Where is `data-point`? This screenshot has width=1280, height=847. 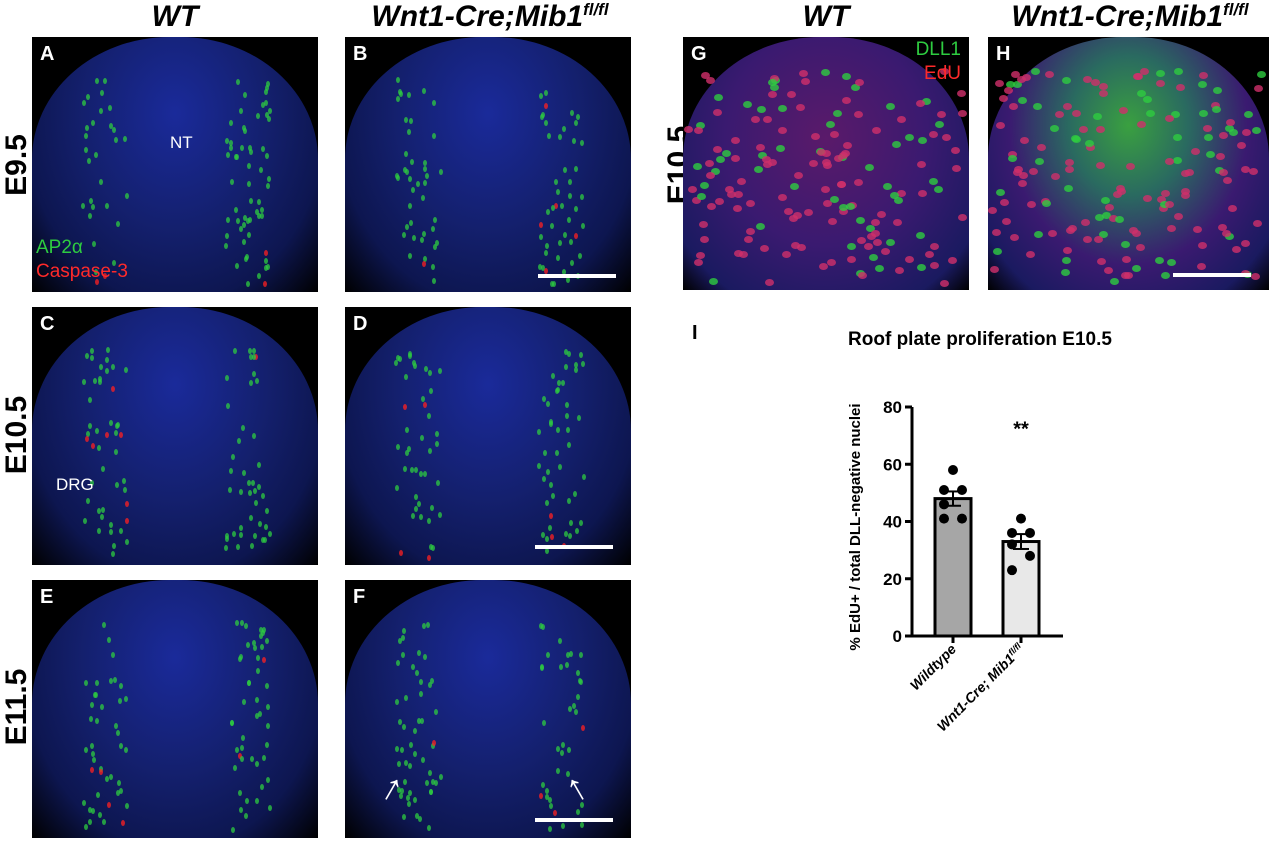 data-point is located at coordinates (1012, 544).